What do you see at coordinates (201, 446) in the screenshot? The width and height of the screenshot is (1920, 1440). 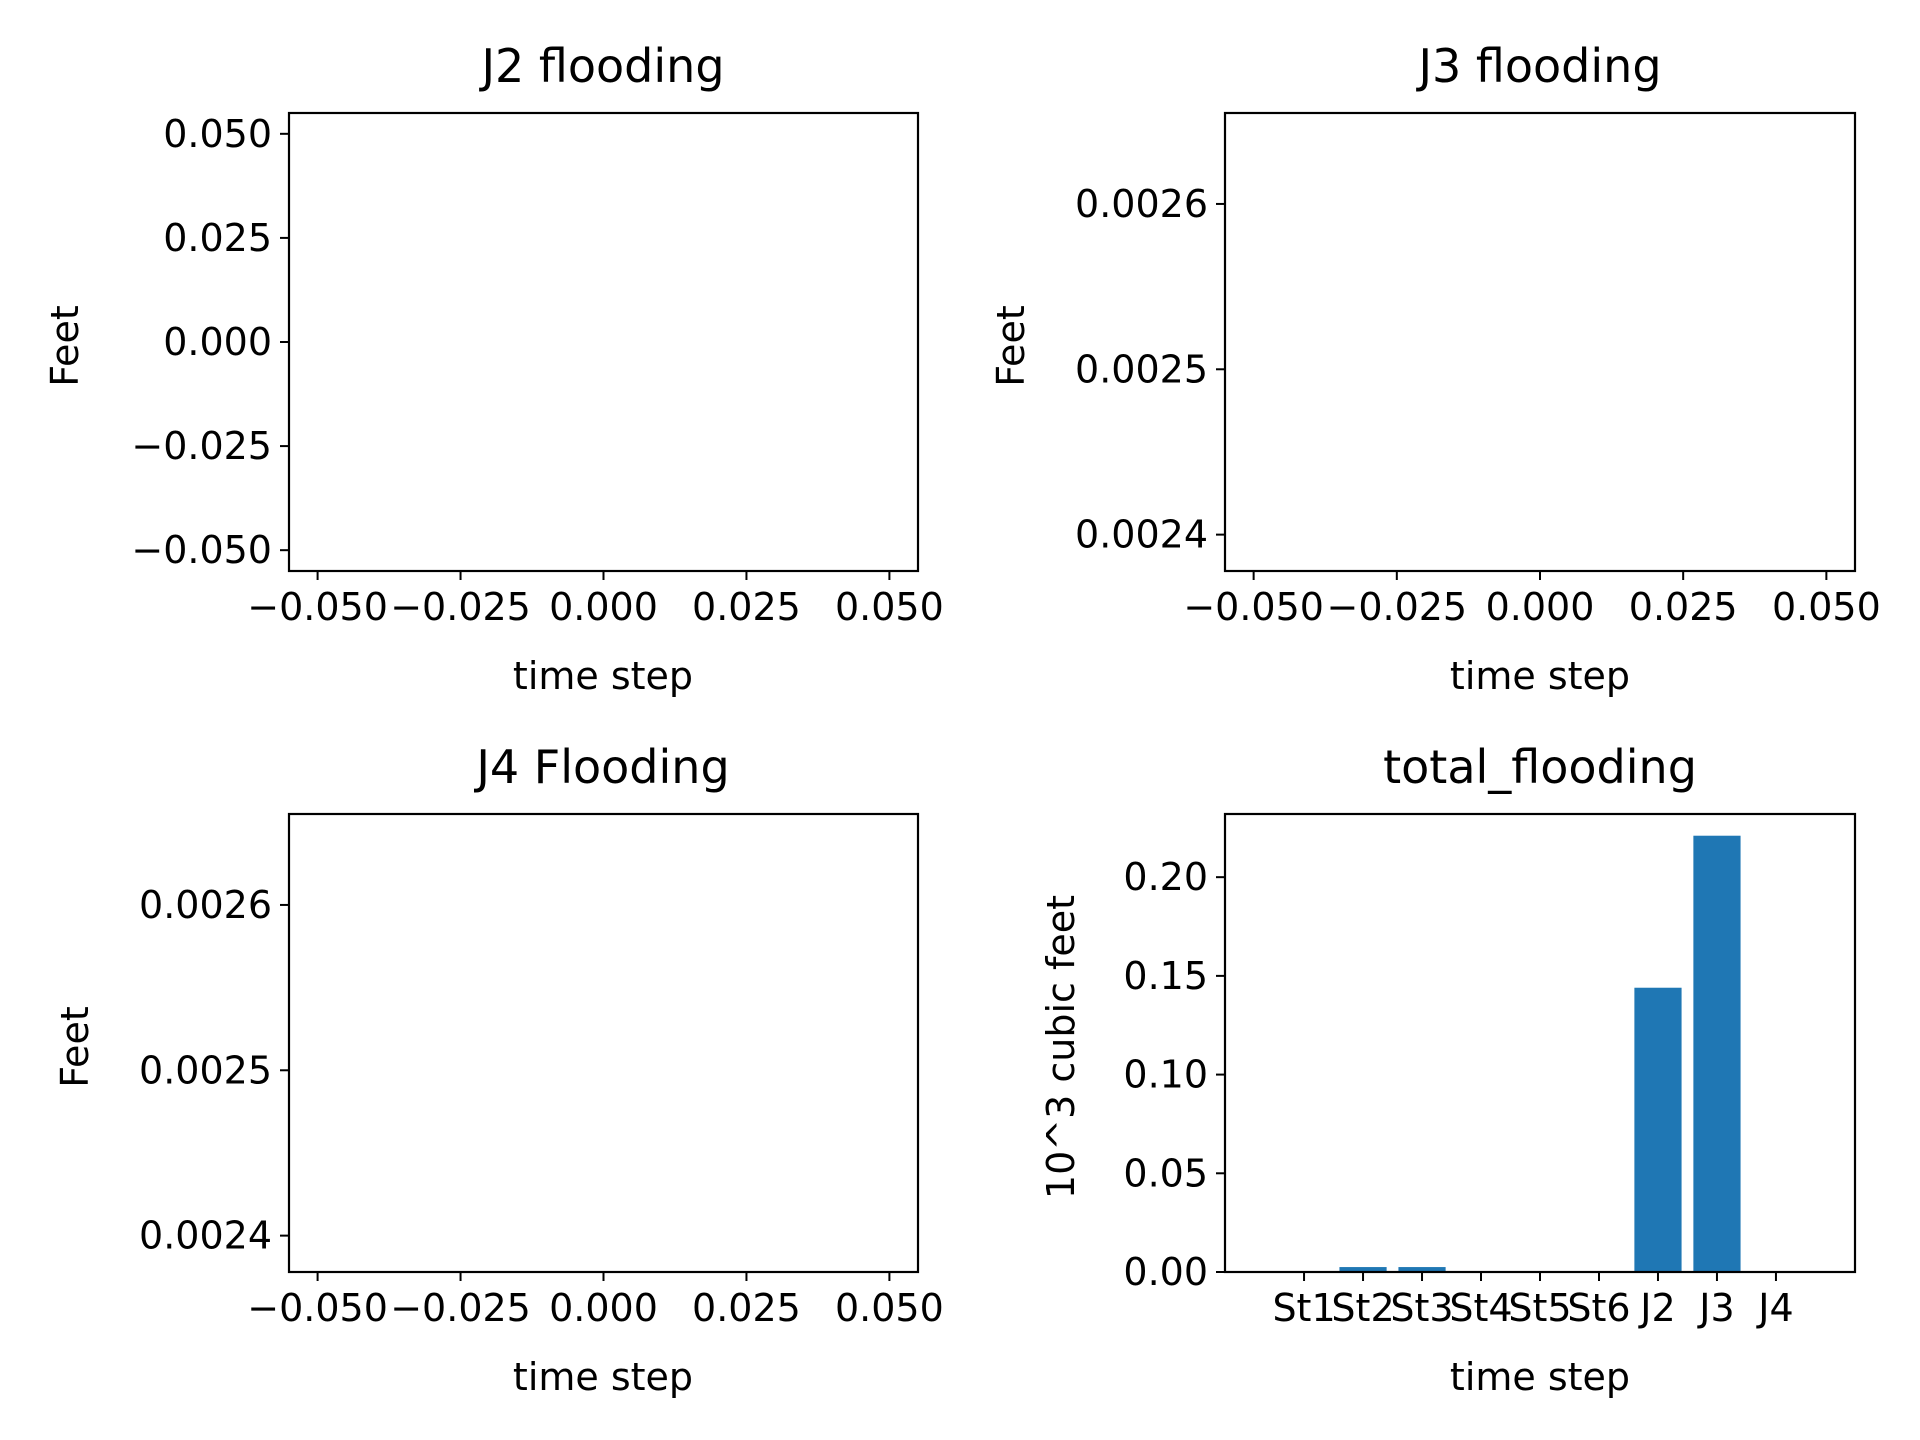 I see `y-tick-label: −0.025` at bounding box center [201, 446].